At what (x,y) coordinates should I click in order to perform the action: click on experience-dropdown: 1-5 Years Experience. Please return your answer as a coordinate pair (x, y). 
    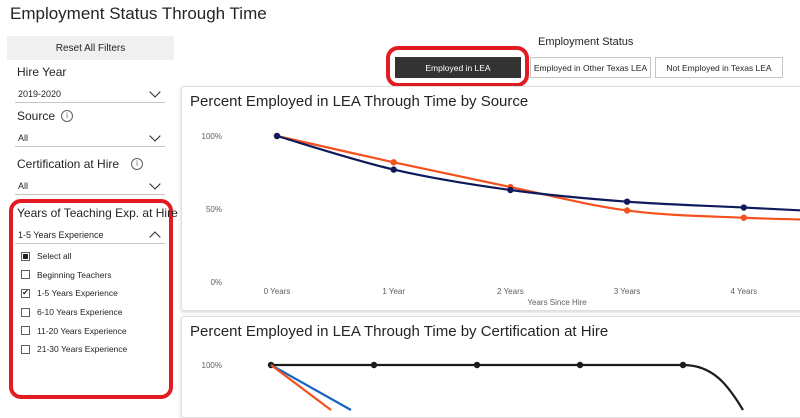
    Looking at the image, I should click on (90, 235).